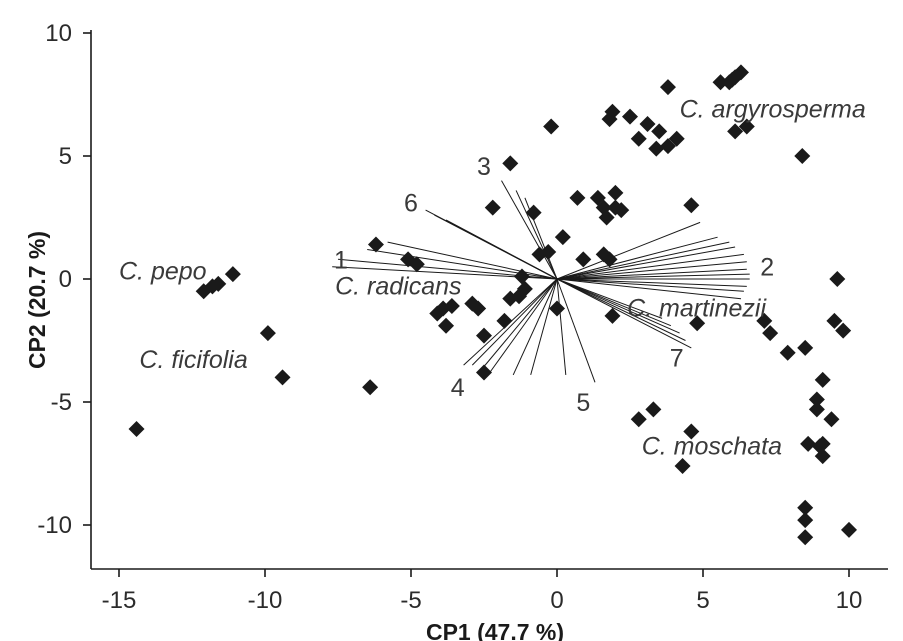 Image resolution: width=903 pixels, height=641 pixels. What do you see at coordinates (677, 359) in the screenshot?
I see `vector-label: 7` at bounding box center [677, 359].